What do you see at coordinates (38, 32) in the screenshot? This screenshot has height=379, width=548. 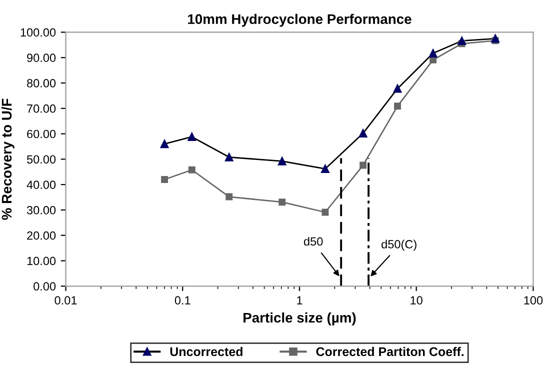 I see `y-tick-label: 100.00` at bounding box center [38, 32].